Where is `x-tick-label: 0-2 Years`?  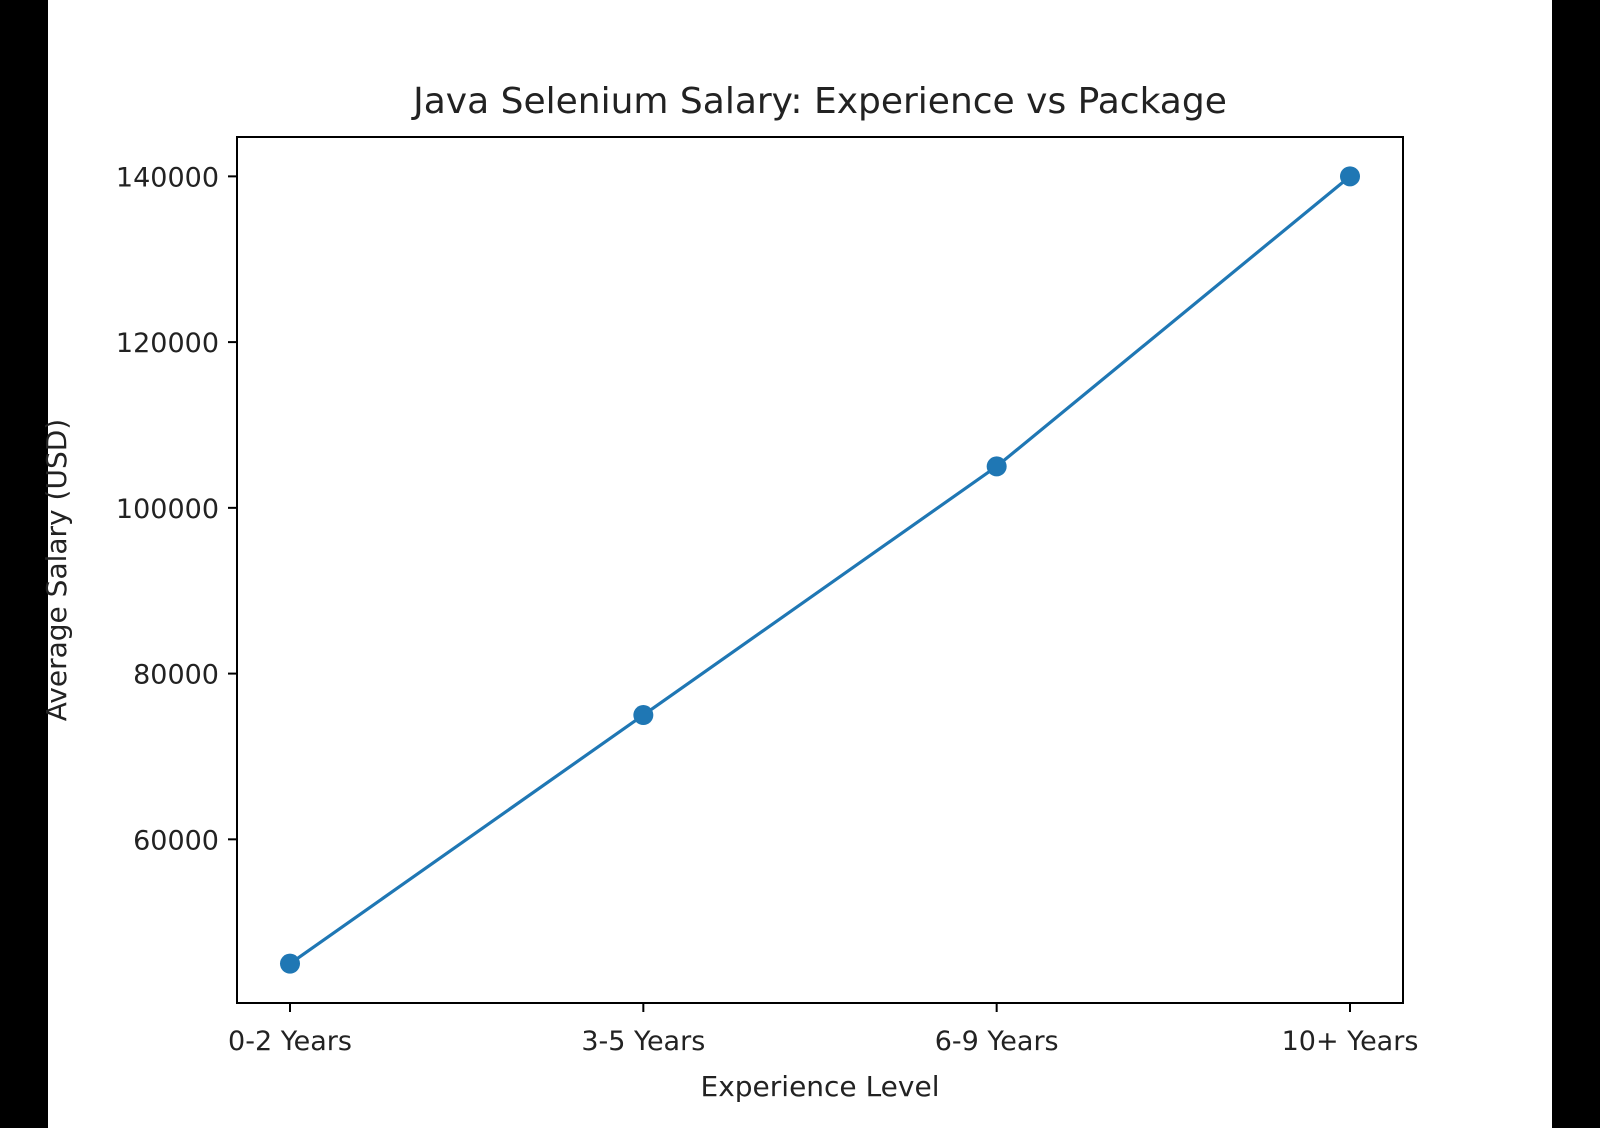
x-tick-label: 0-2 Years is located at coordinates (290, 1041).